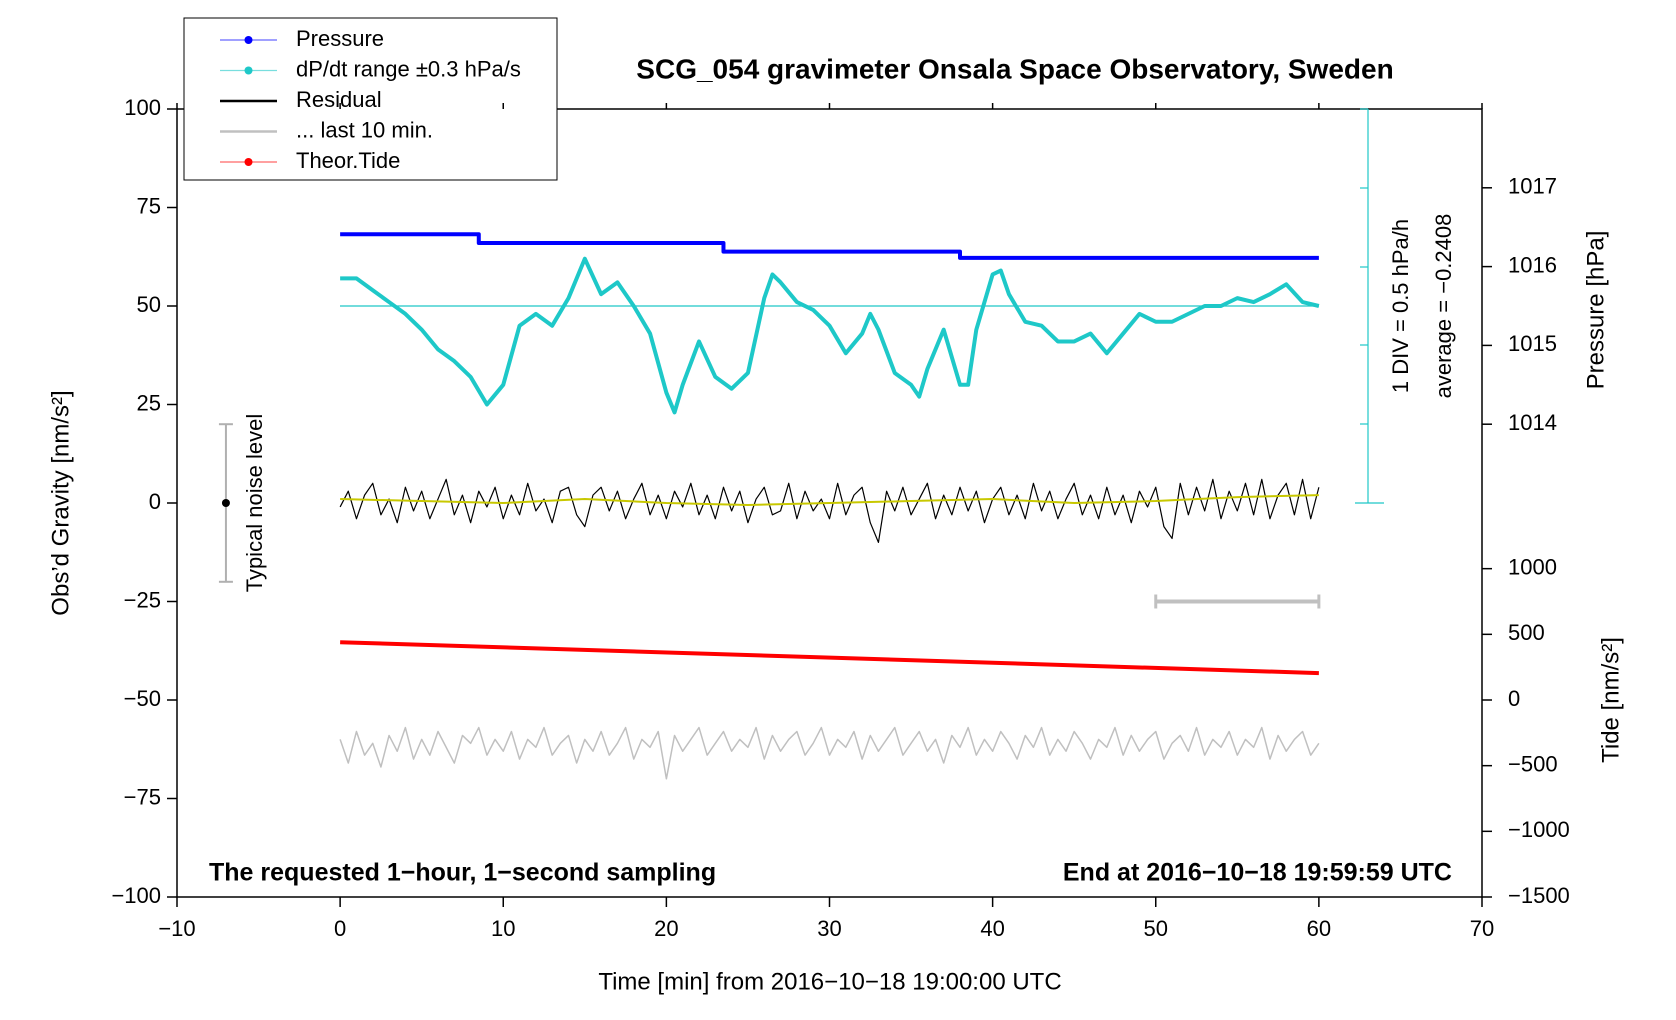 The width and height of the screenshot is (1676, 1020). What do you see at coordinates (142, 796) in the screenshot?
I see `y-tick-label: −75` at bounding box center [142, 796].